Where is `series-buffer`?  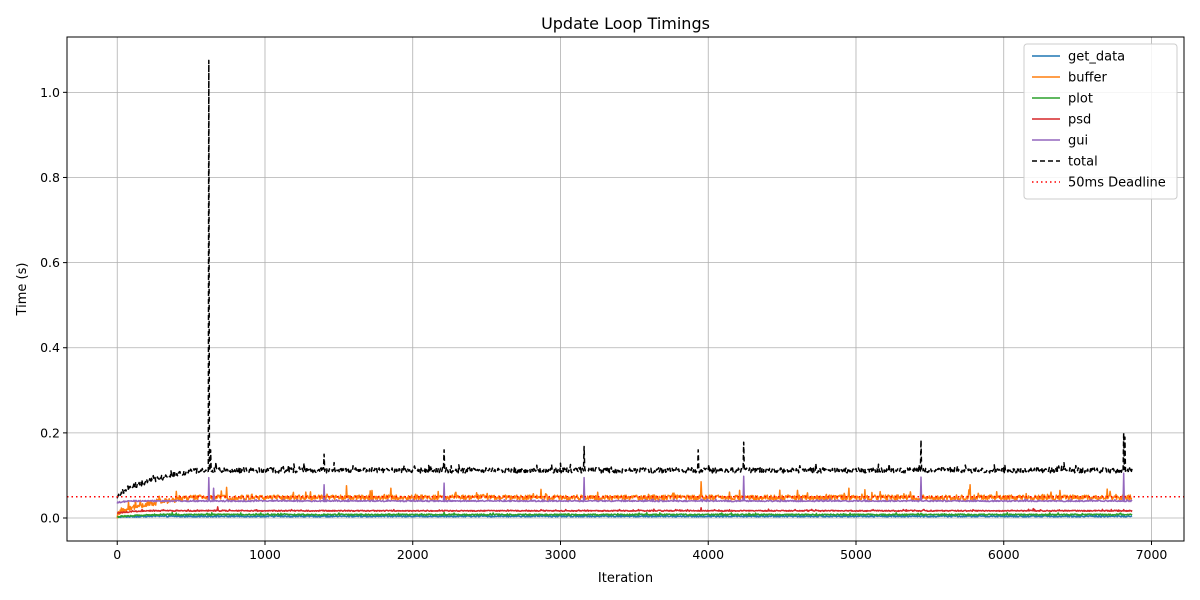
series-buffer is located at coordinates (624, 500).